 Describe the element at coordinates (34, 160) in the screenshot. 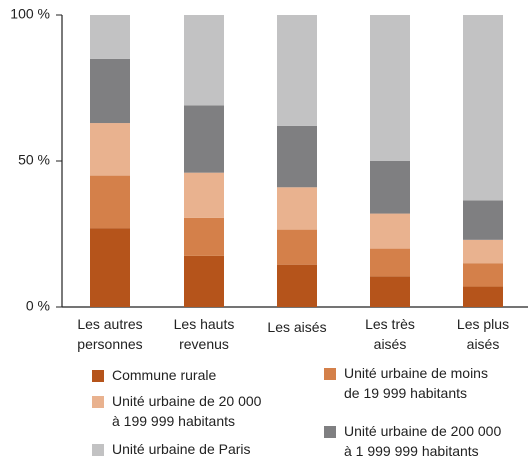

I see `y-tick-label: 50 %` at that location.